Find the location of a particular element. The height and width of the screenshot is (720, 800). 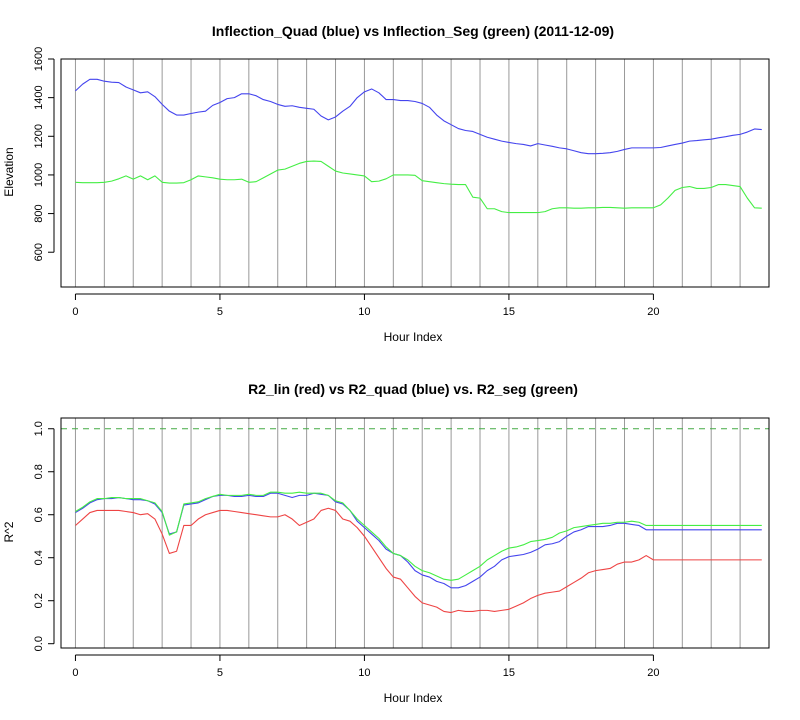

y-tick-label: 1200 is located at coordinates (39, 136).